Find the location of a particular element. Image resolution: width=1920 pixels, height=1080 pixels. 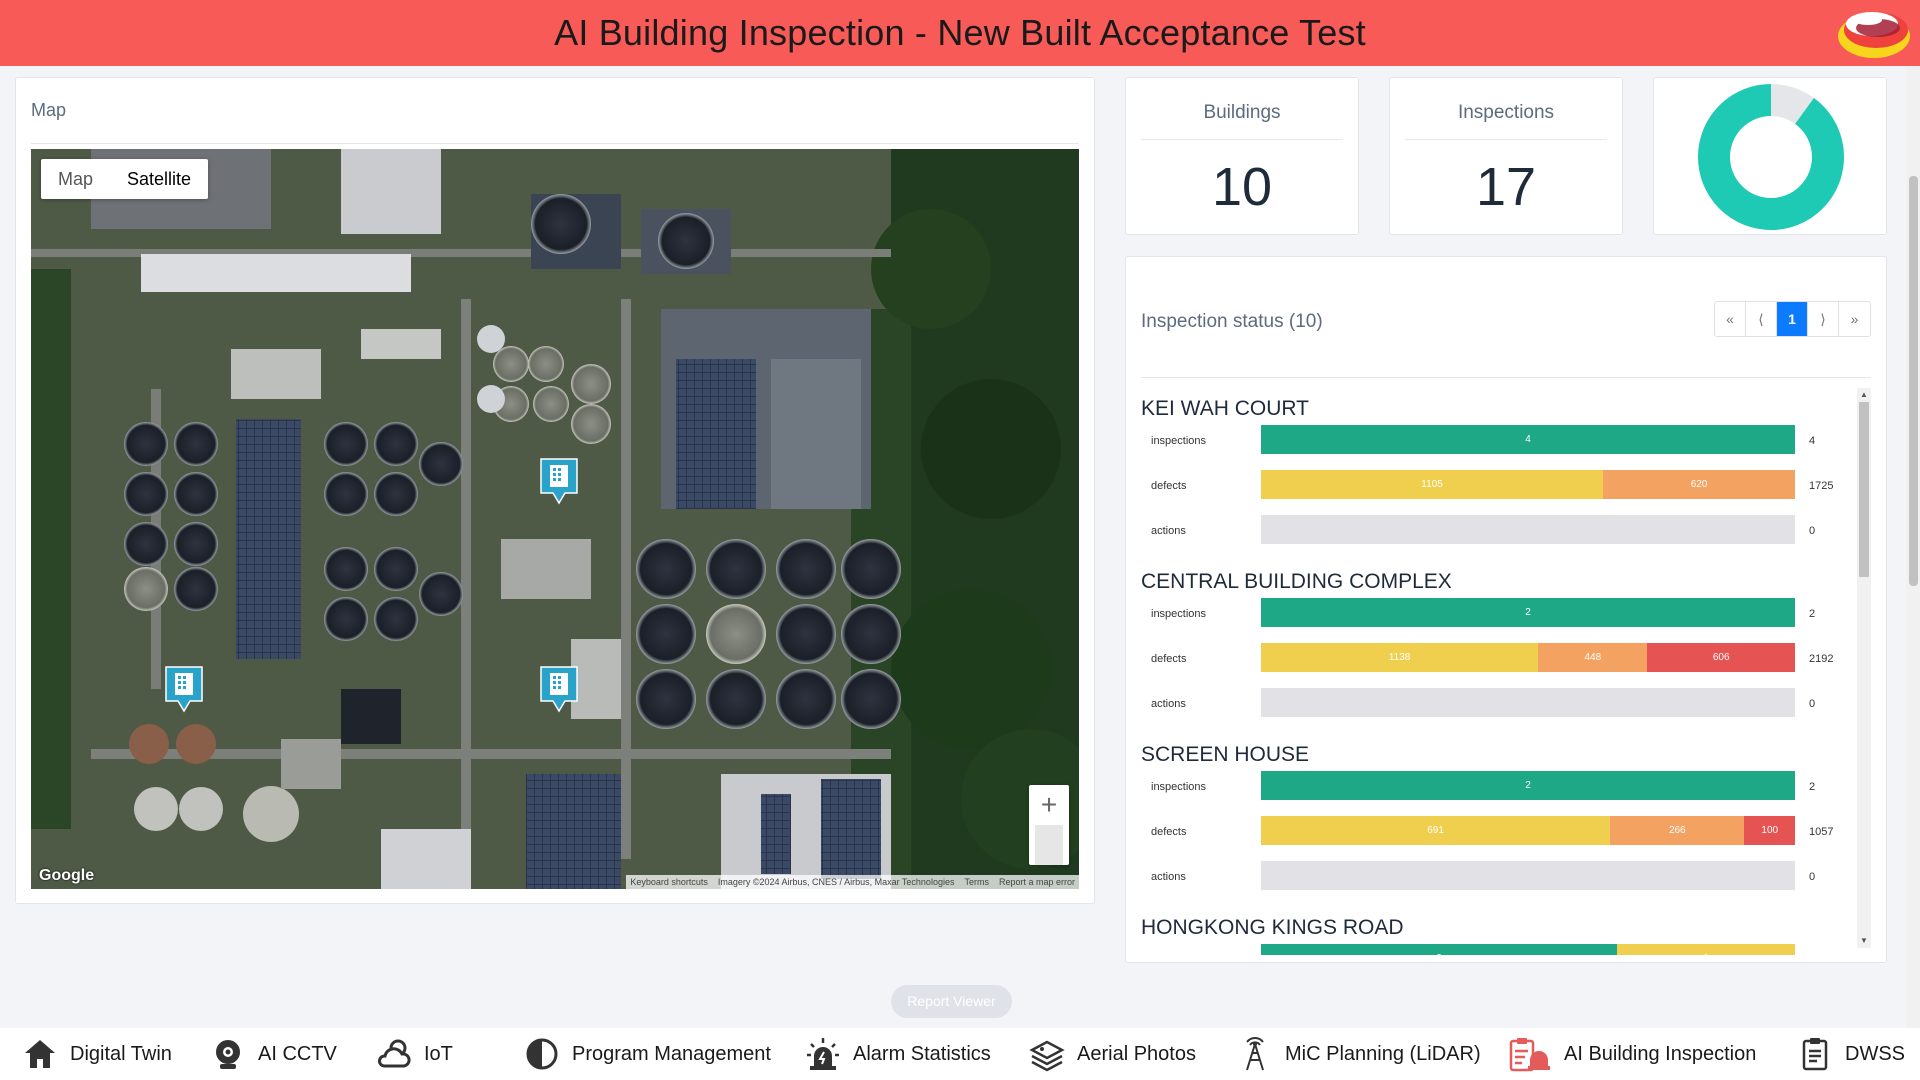

scroll-up-icon: ▲ is located at coordinates (1864, 394).